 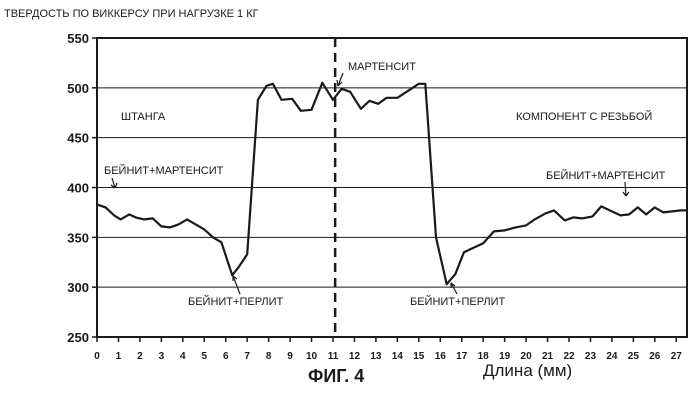 I want to click on x-tick-label: 5, so click(x=204, y=356).